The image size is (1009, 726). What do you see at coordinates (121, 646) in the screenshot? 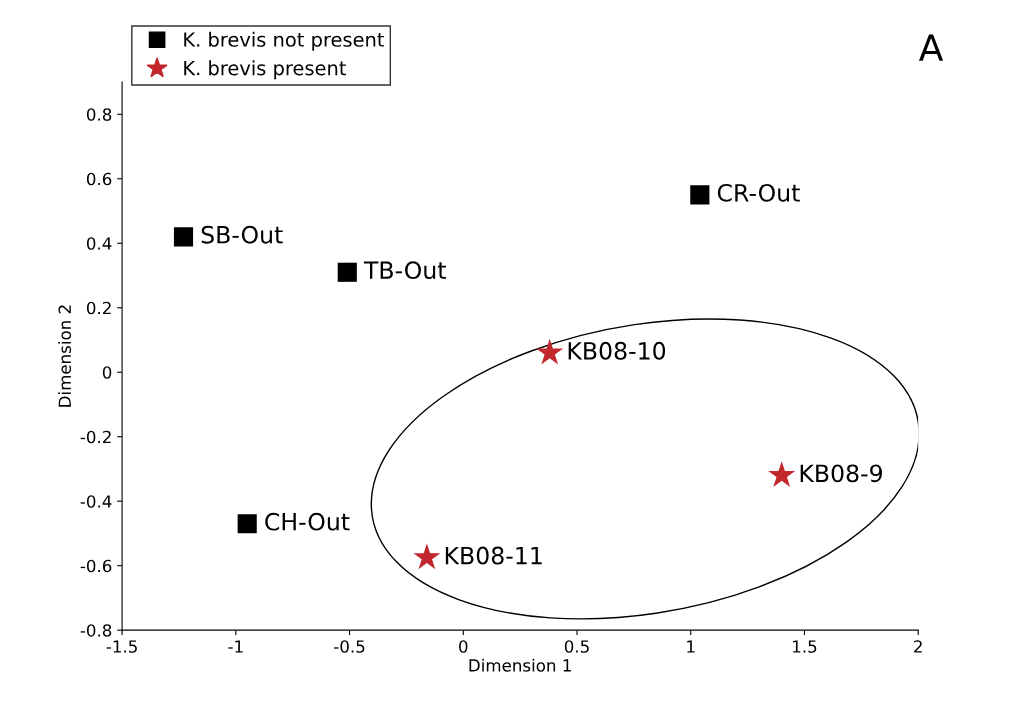
I see `x-tick-label: -1.5` at bounding box center [121, 646].